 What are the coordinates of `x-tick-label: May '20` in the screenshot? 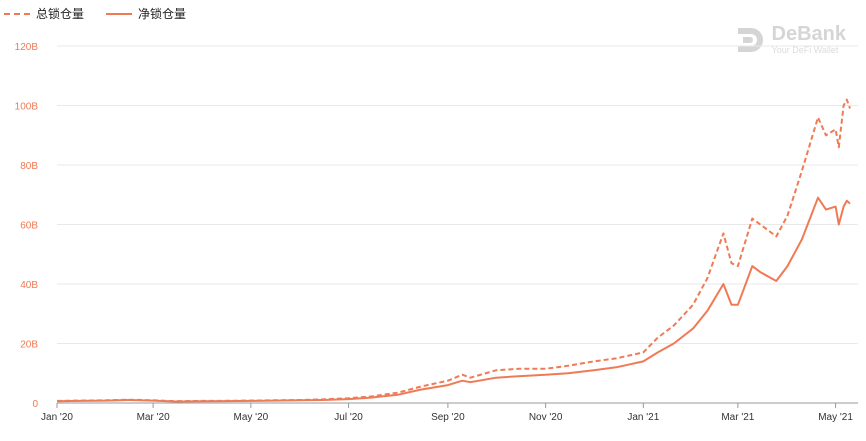 It's located at (250, 417).